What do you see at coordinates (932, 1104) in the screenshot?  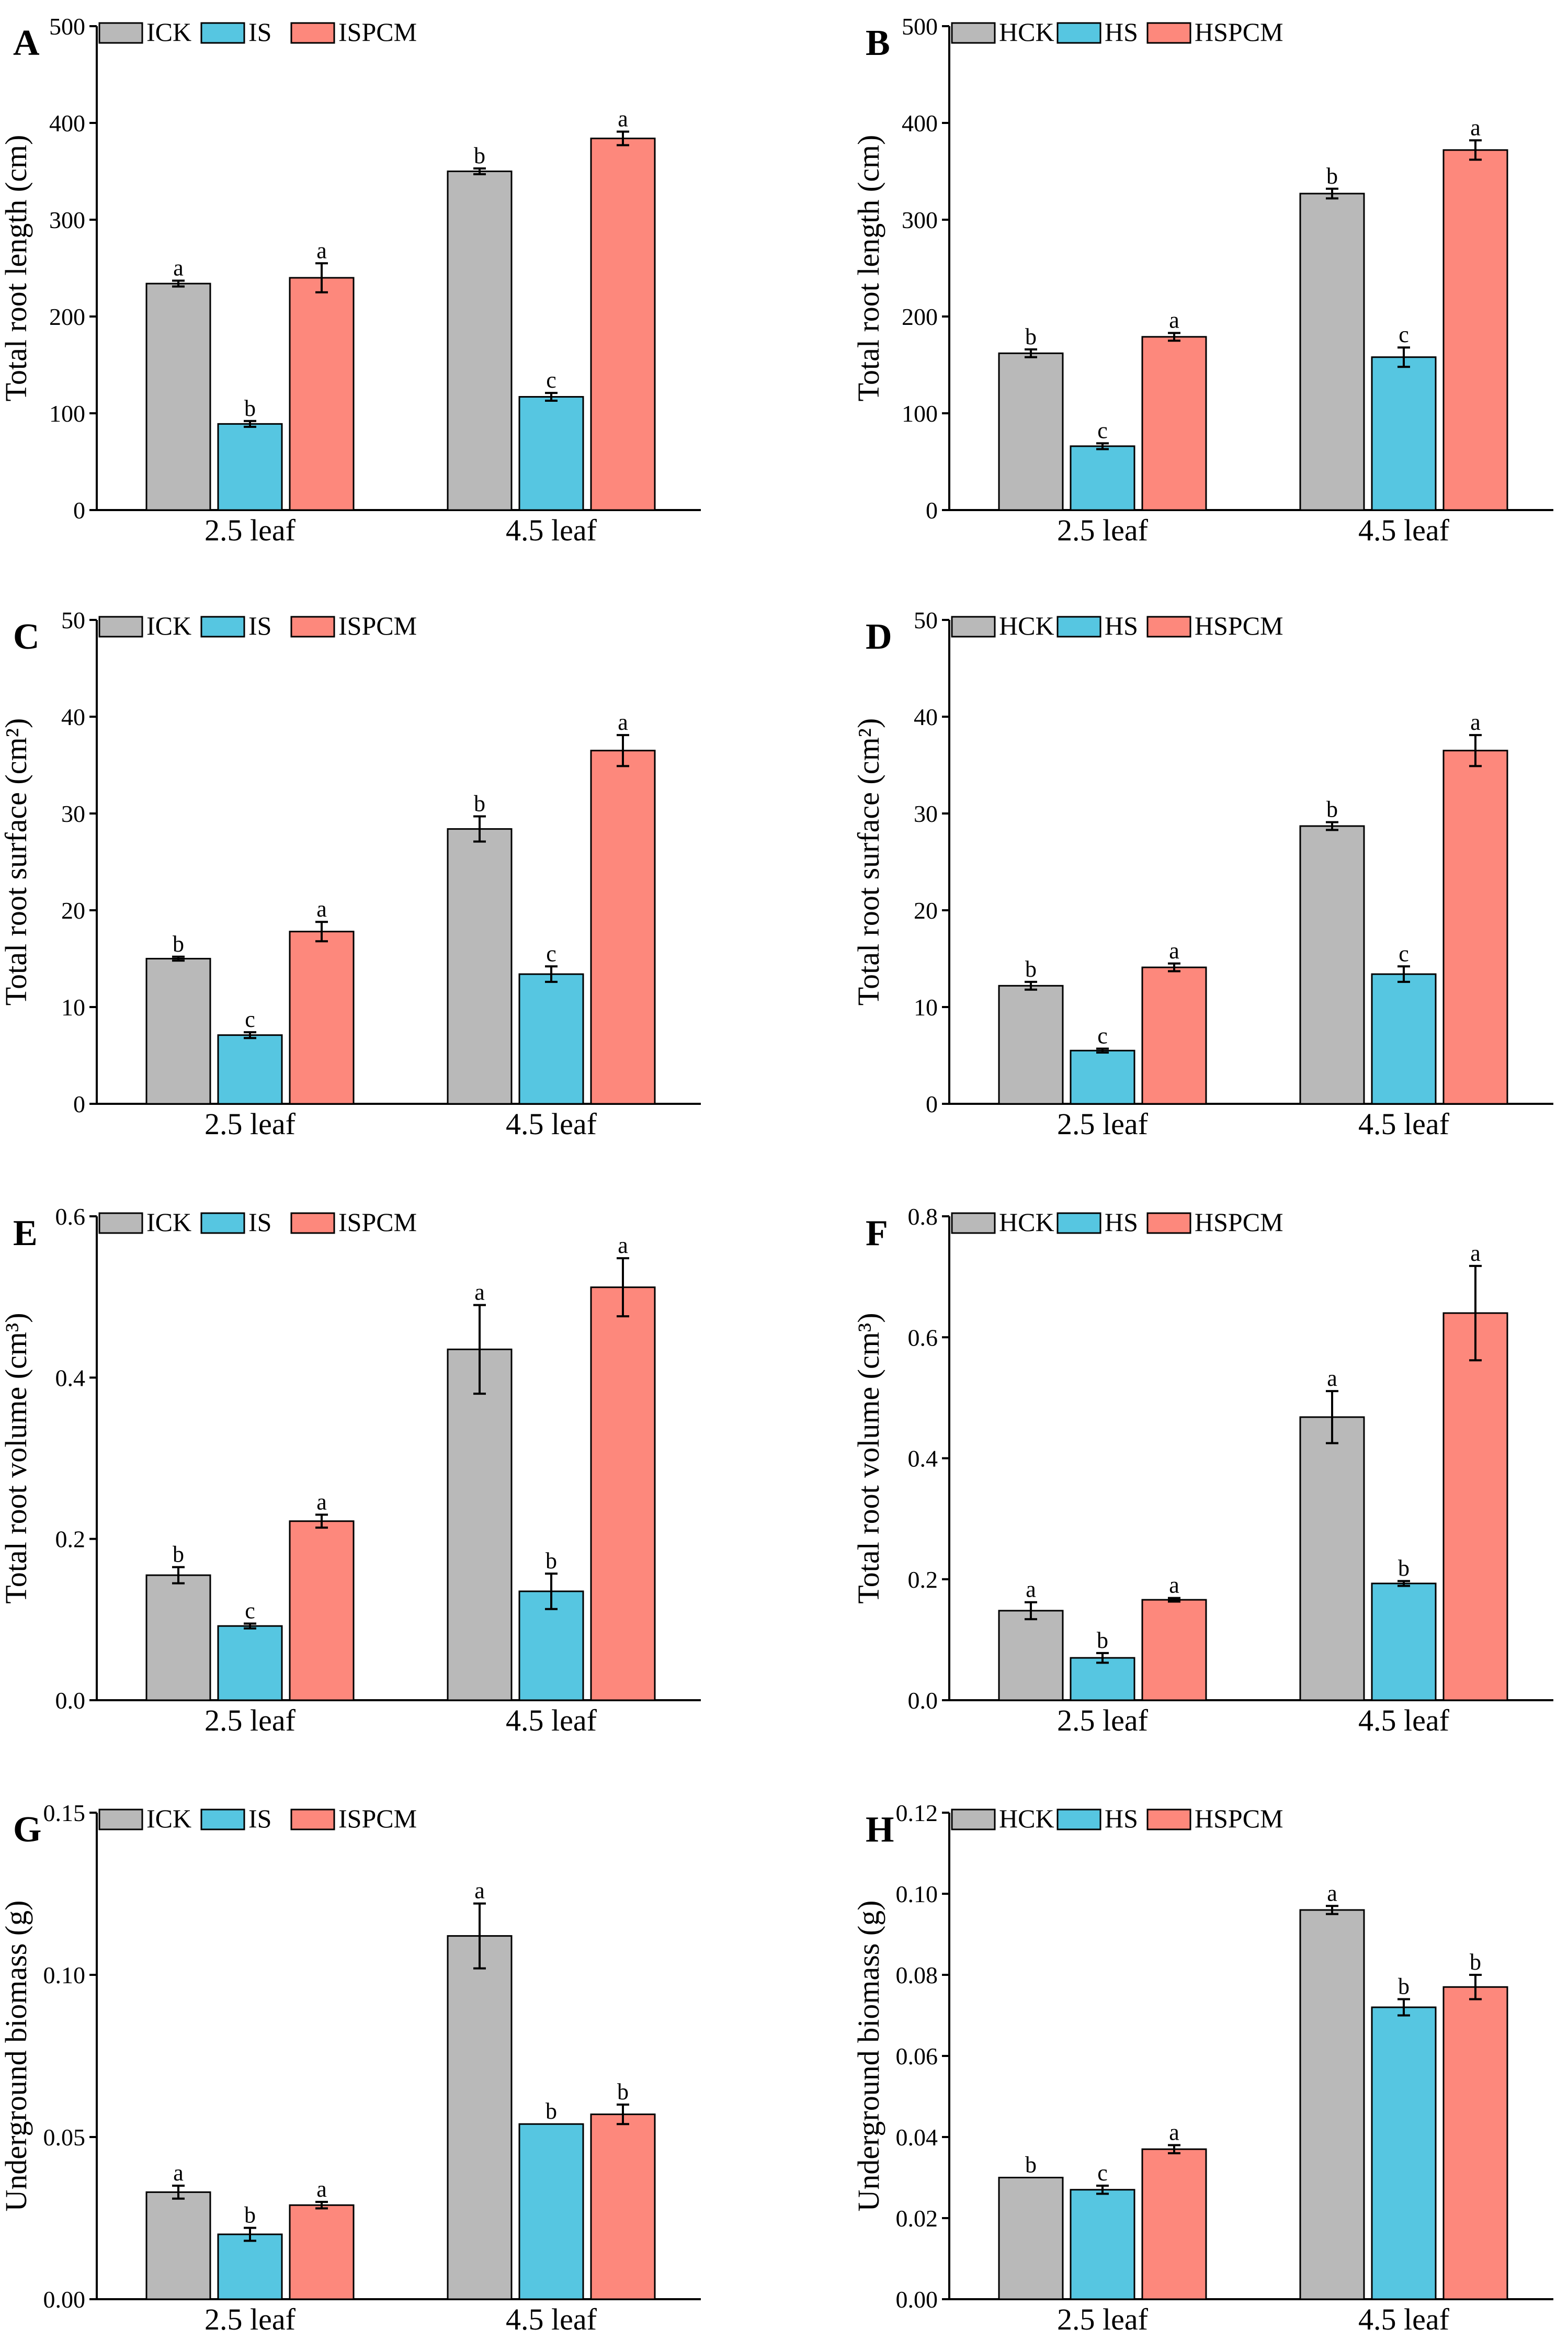 I see `y-tick-label-d: 0` at bounding box center [932, 1104].